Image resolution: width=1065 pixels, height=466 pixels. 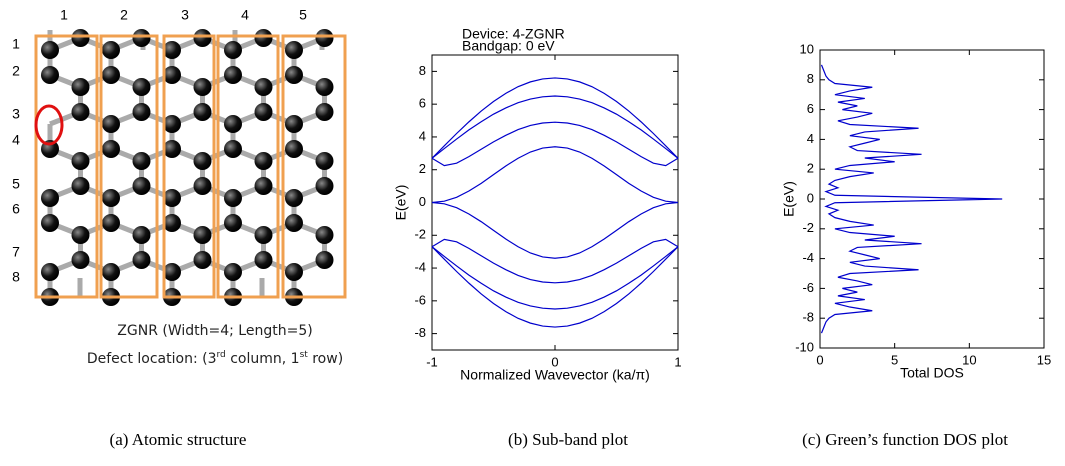 What do you see at coordinates (819, 359) in the screenshot?
I see `x-tick-label: 0` at bounding box center [819, 359].